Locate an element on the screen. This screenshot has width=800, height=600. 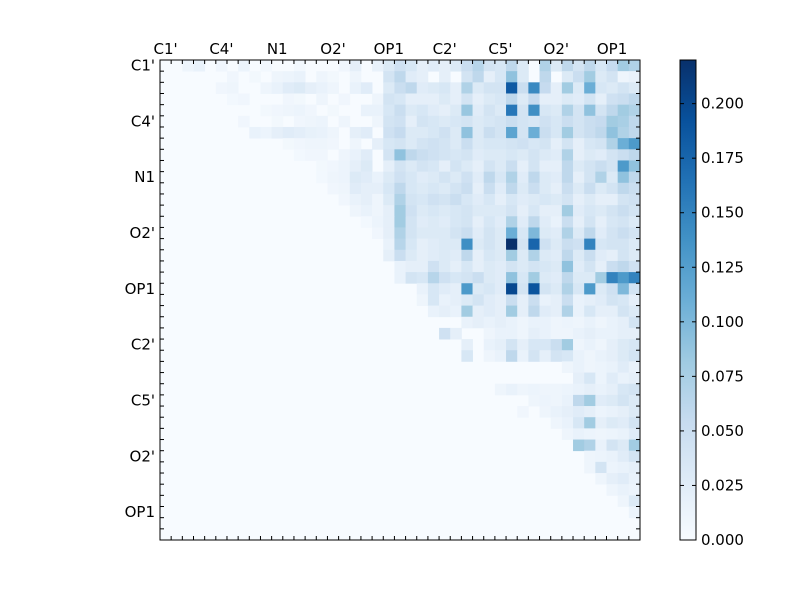
colorbar-tick-label: 0.200 is located at coordinates (722, 104).